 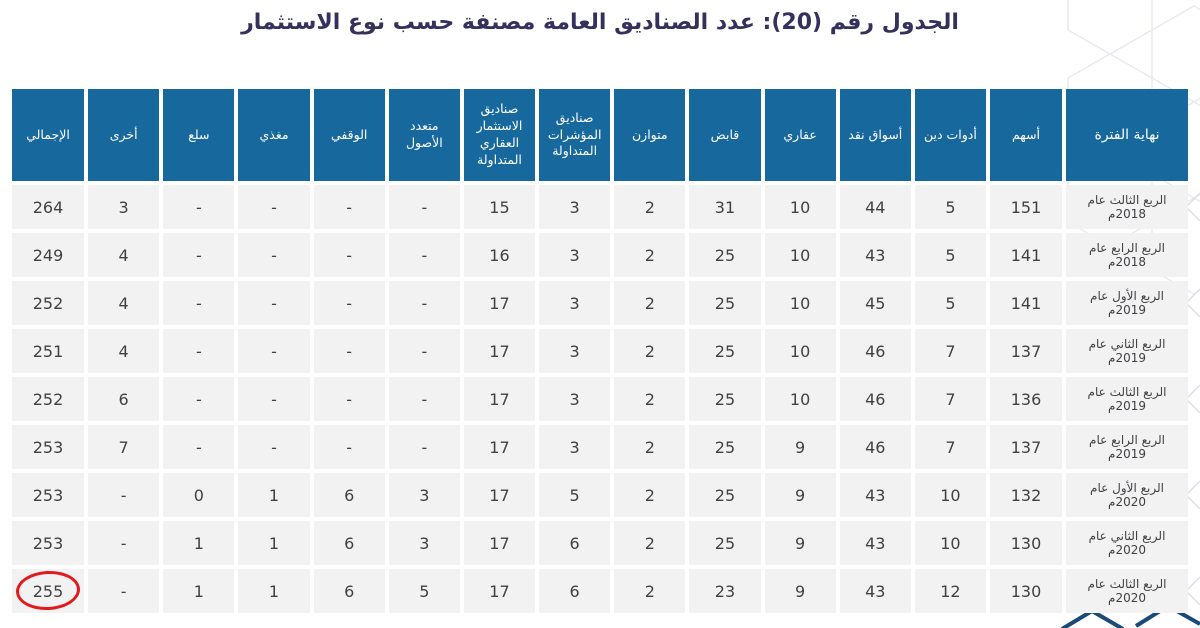 I want to click on cell-endowment: 6, so click(x=349, y=543).